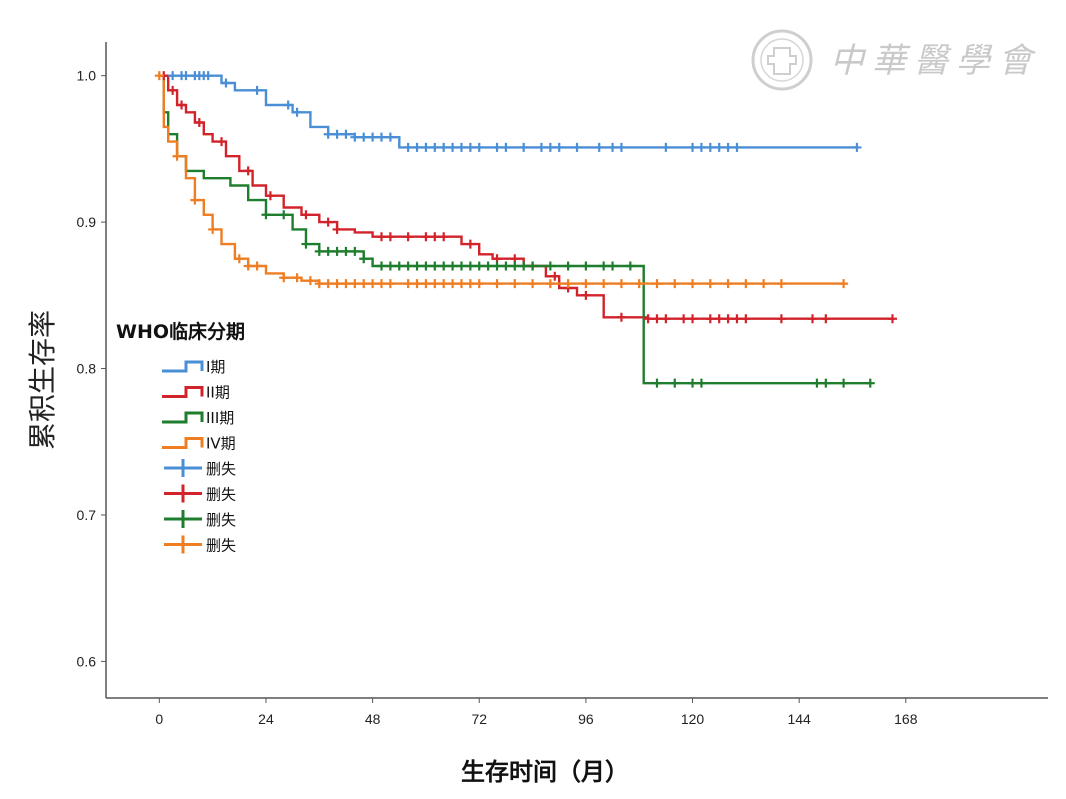 The height and width of the screenshot is (799, 1066). Describe the element at coordinates (87, 661) in the screenshot. I see `y-tick-label: 0.6` at that location.